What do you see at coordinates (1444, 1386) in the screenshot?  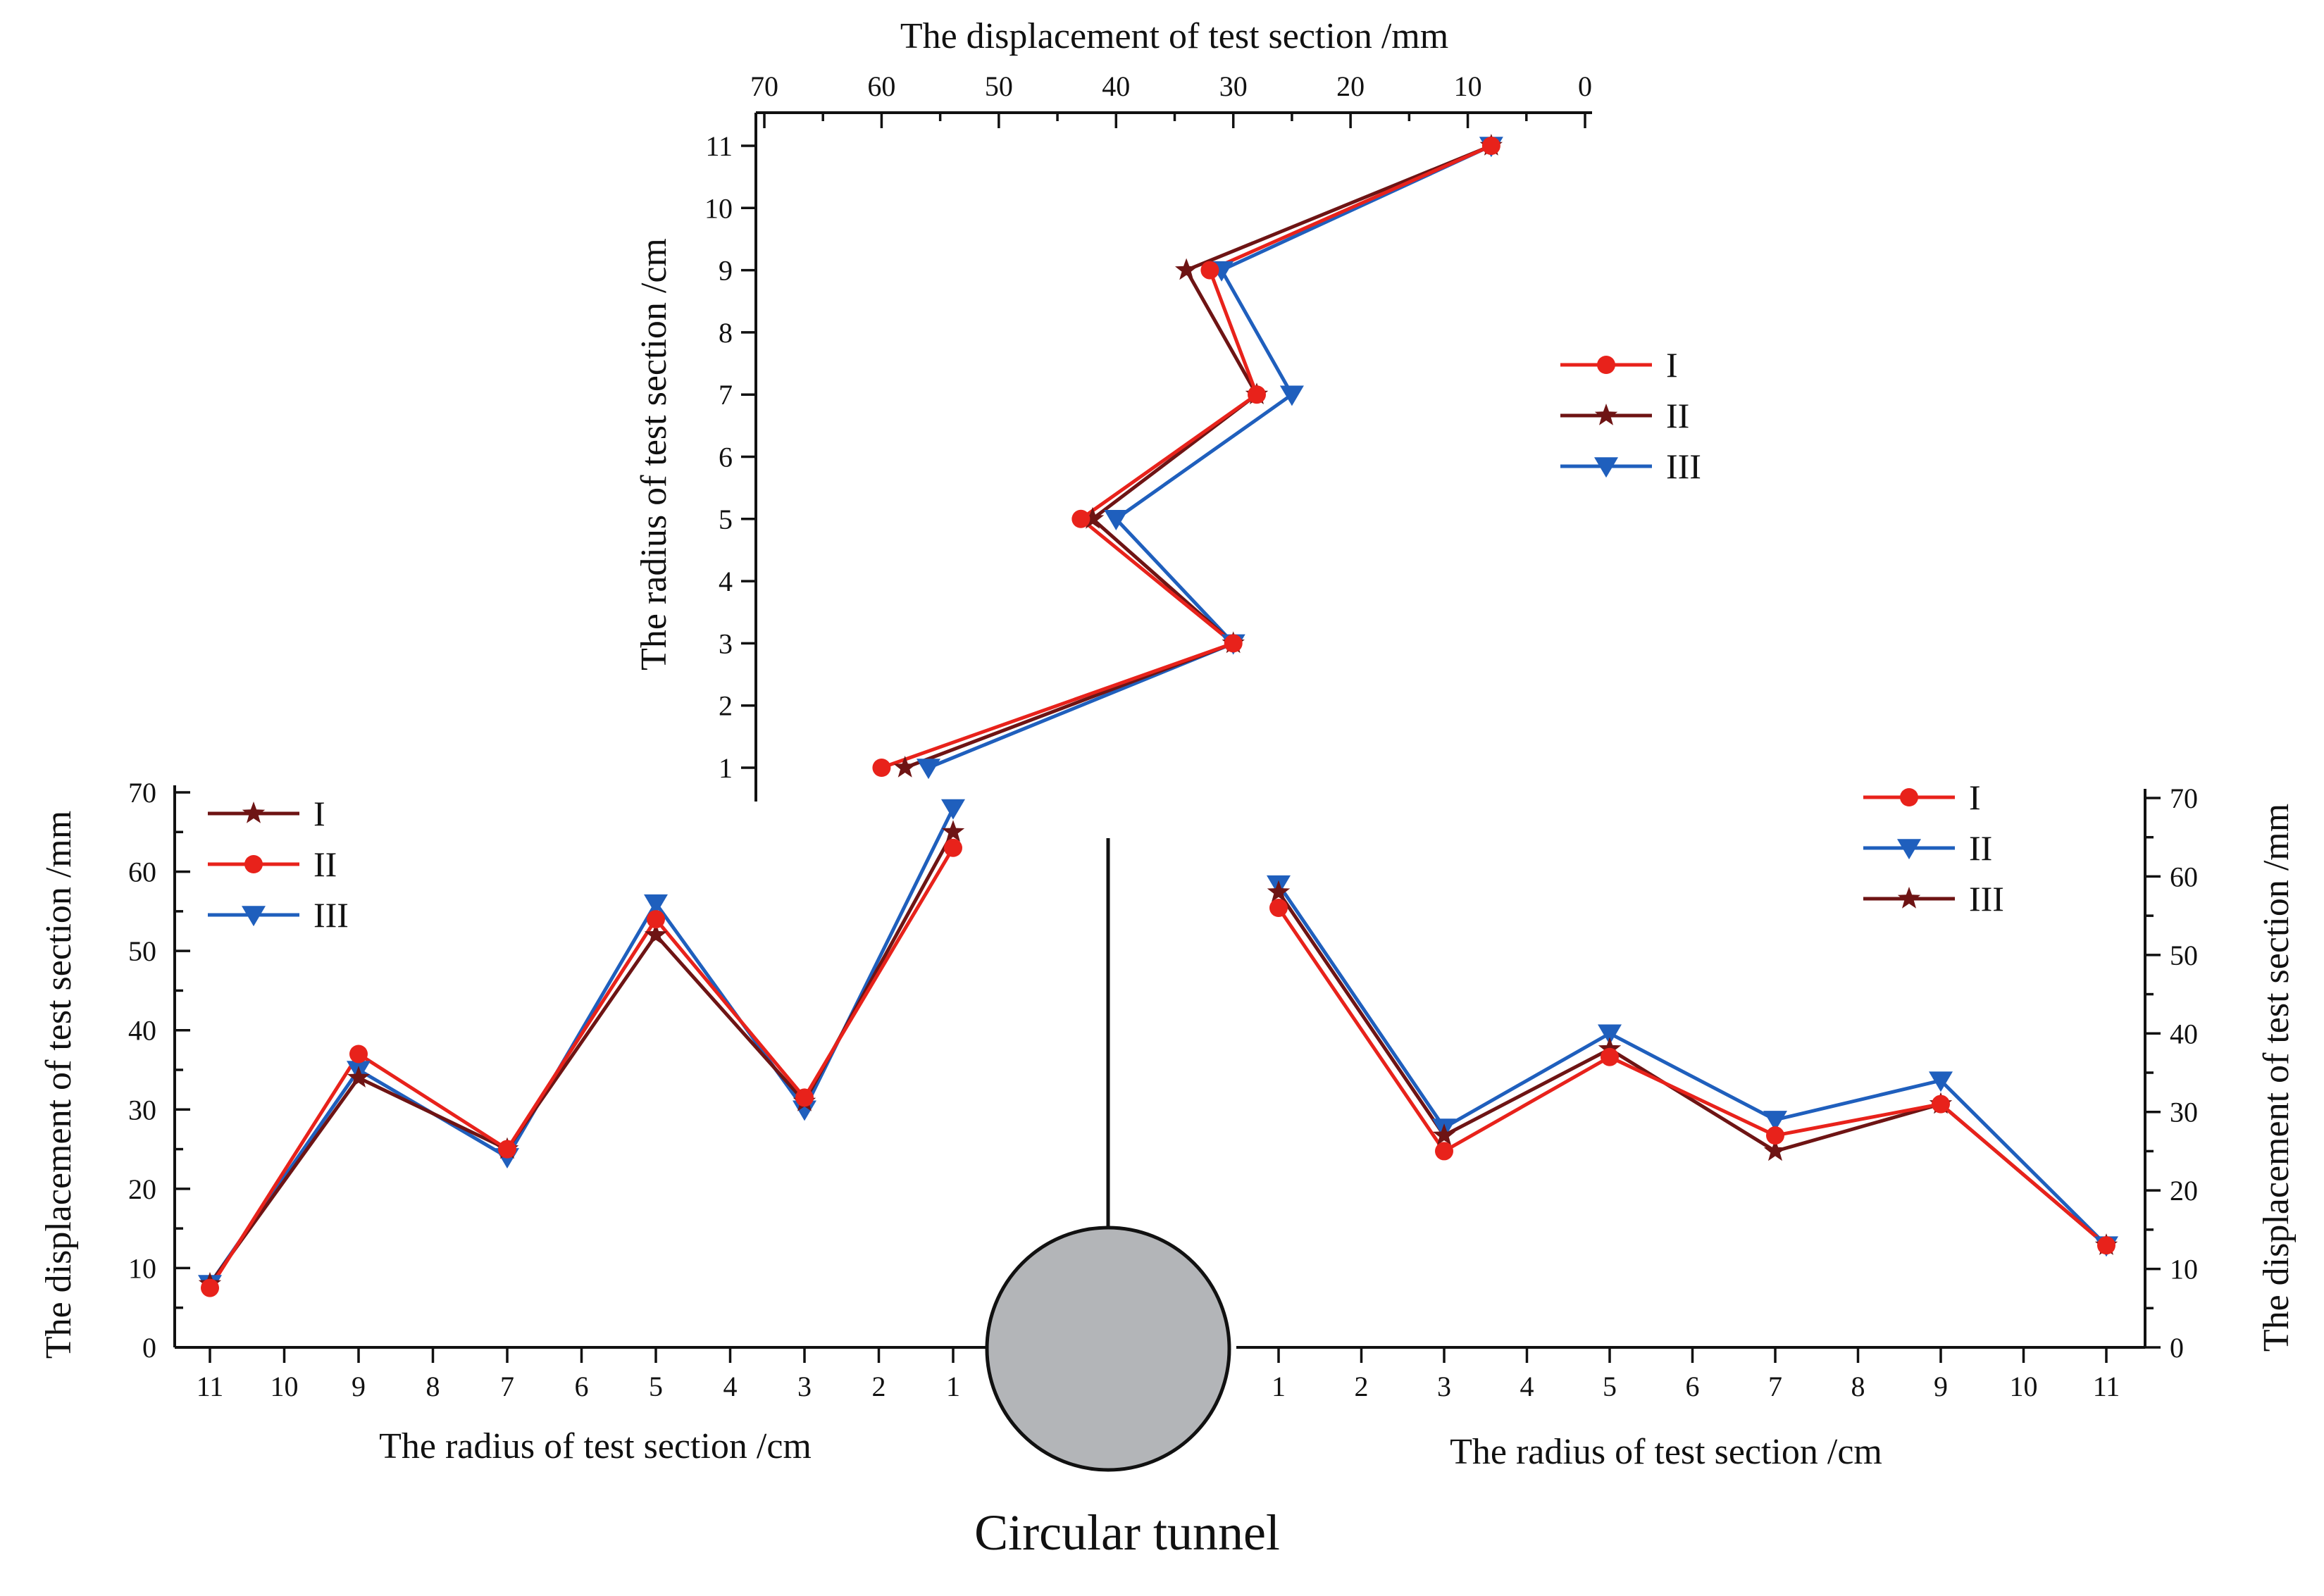 I see `right-x-tick-label: 3` at bounding box center [1444, 1386].